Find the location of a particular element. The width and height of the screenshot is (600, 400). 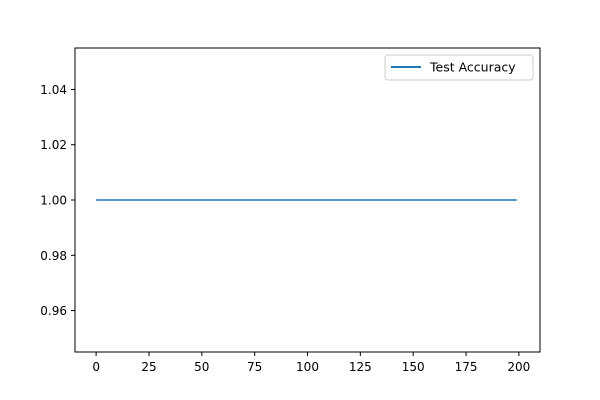

x-tick-label: 0 is located at coordinates (96, 367).